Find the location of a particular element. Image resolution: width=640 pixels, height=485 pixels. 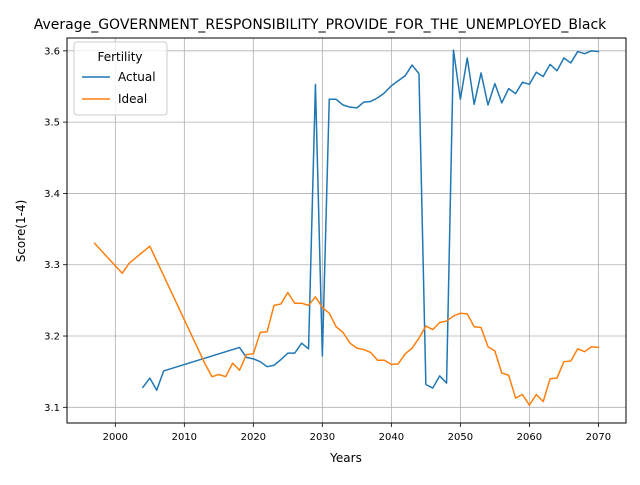

x-tick-label: 2030 is located at coordinates (322, 437).